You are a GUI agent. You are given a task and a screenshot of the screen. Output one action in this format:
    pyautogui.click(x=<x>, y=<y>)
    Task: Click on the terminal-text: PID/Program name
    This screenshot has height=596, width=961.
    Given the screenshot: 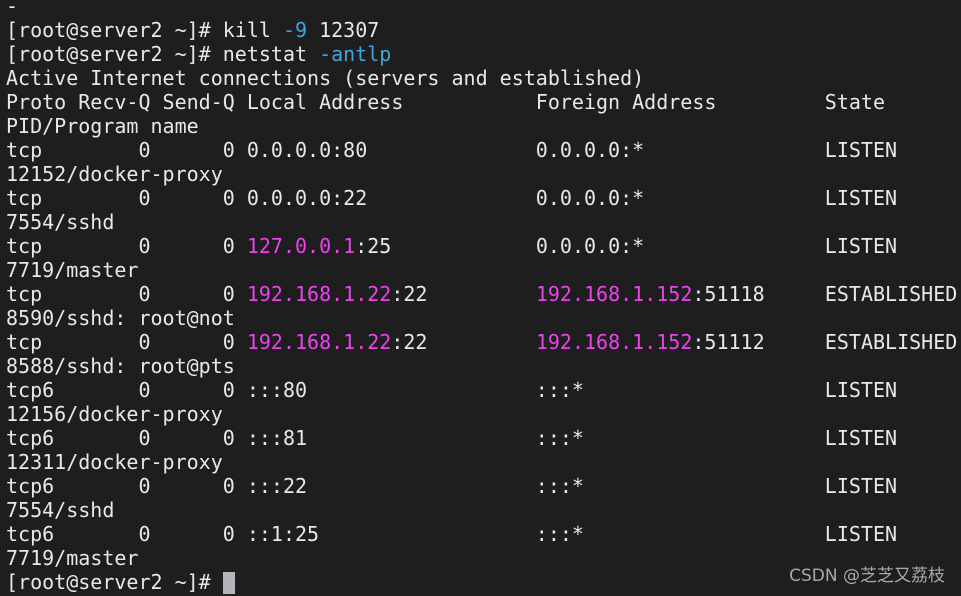 What is the action you would take?
    pyautogui.click(x=102, y=126)
    